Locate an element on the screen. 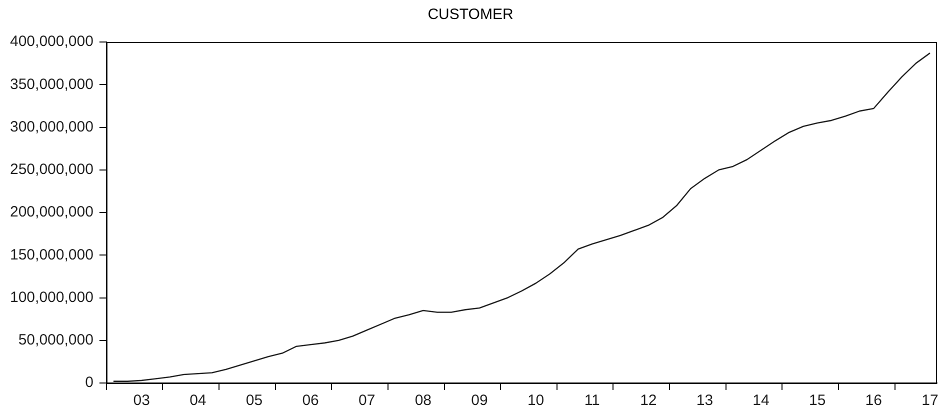 This screenshot has width=941, height=414. y-tick-label: 0 is located at coordinates (89, 383).